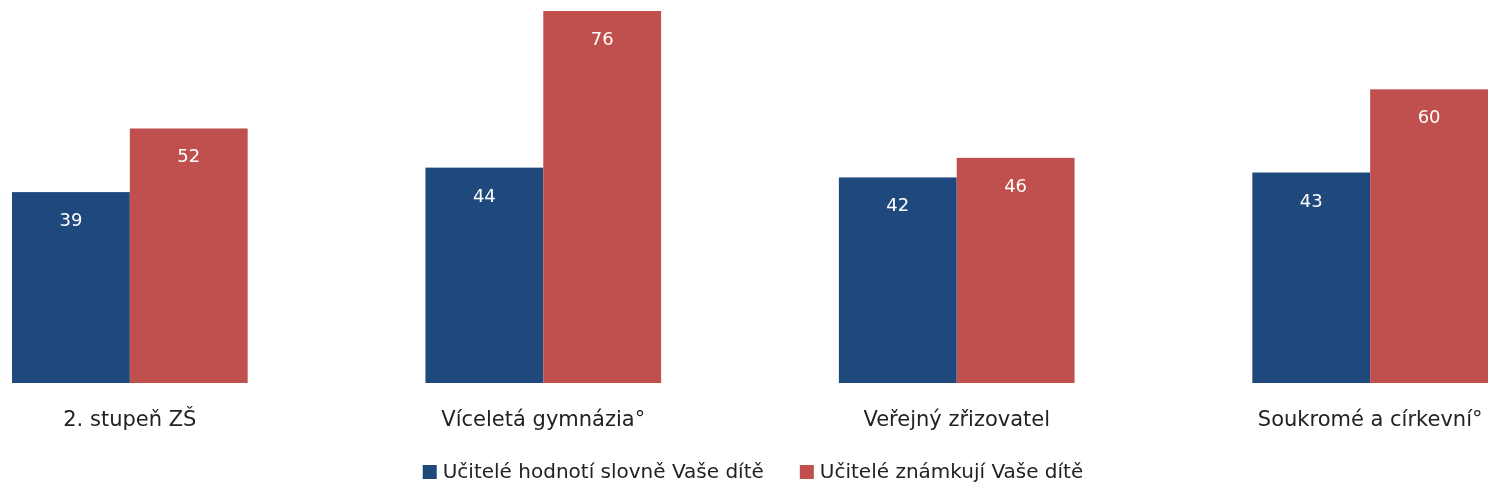 The image size is (1507, 486). Describe the element at coordinates (484, 195) in the screenshot. I see `data-label: 44` at that location.